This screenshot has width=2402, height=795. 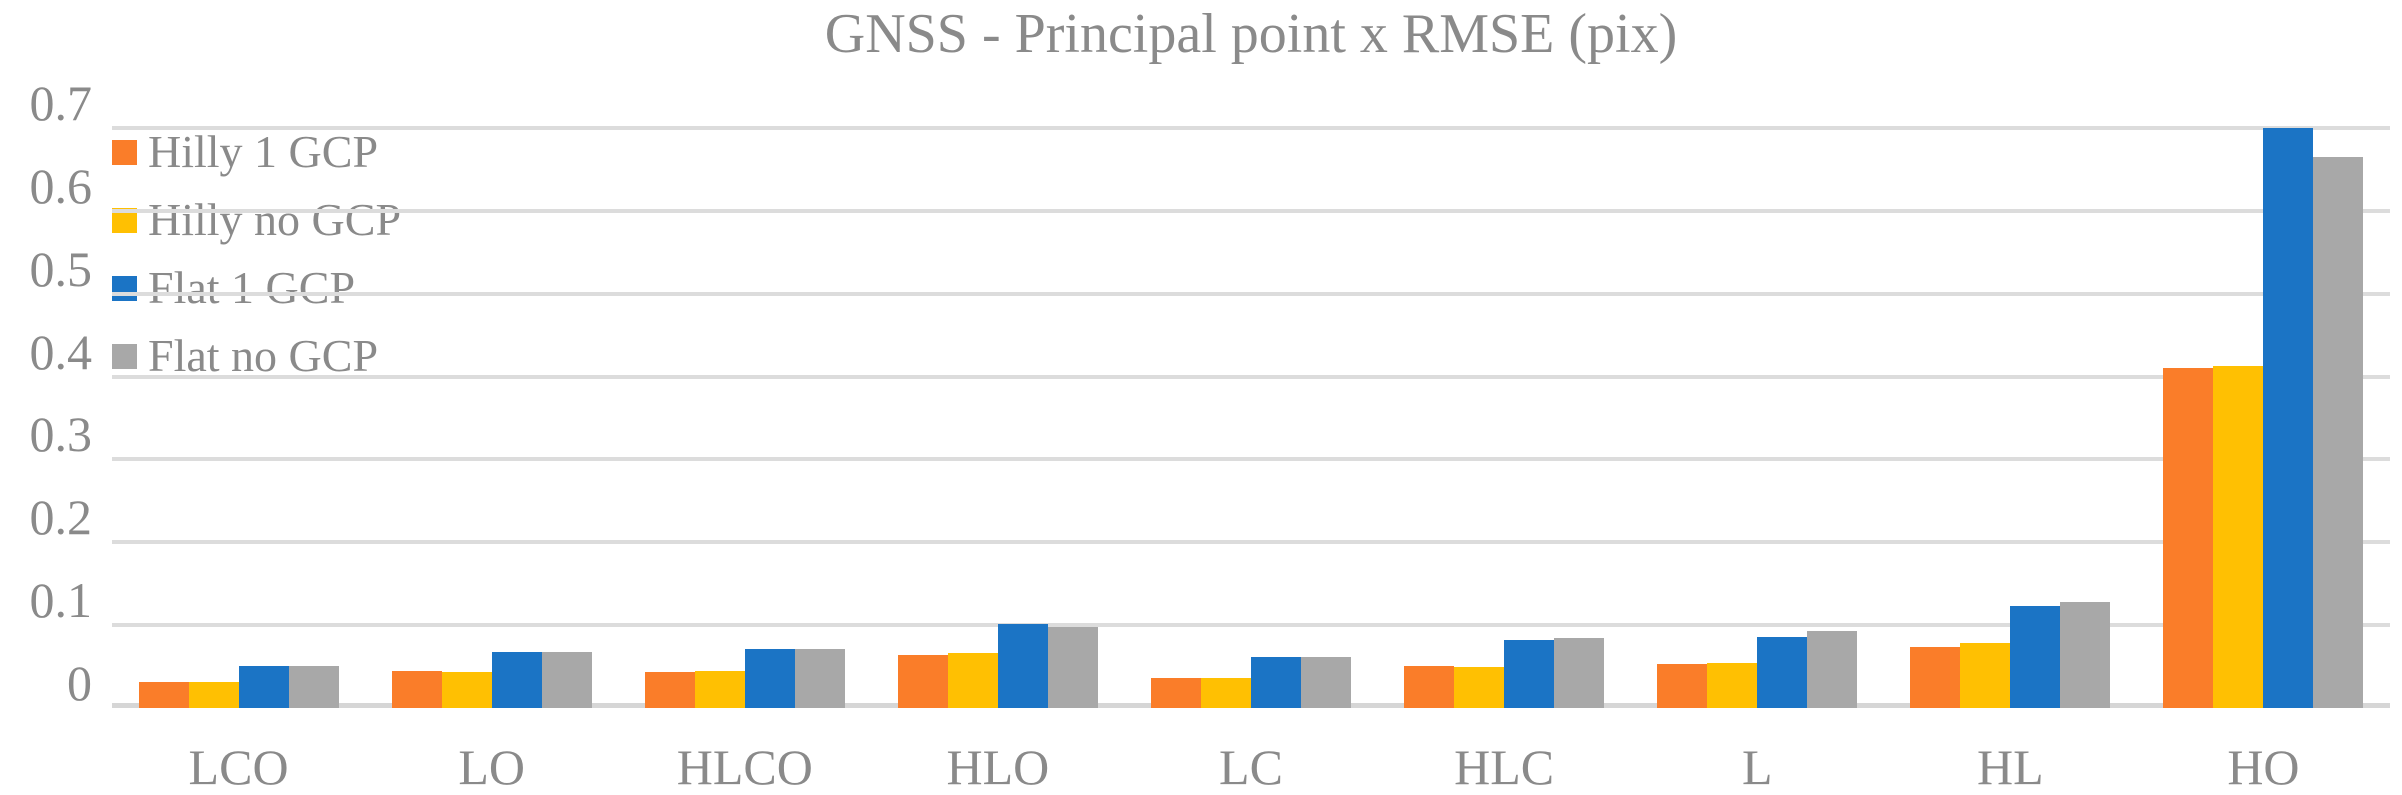 What do you see at coordinates (1251, 767) in the screenshot?
I see `x-category-label: LC` at bounding box center [1251, 767].